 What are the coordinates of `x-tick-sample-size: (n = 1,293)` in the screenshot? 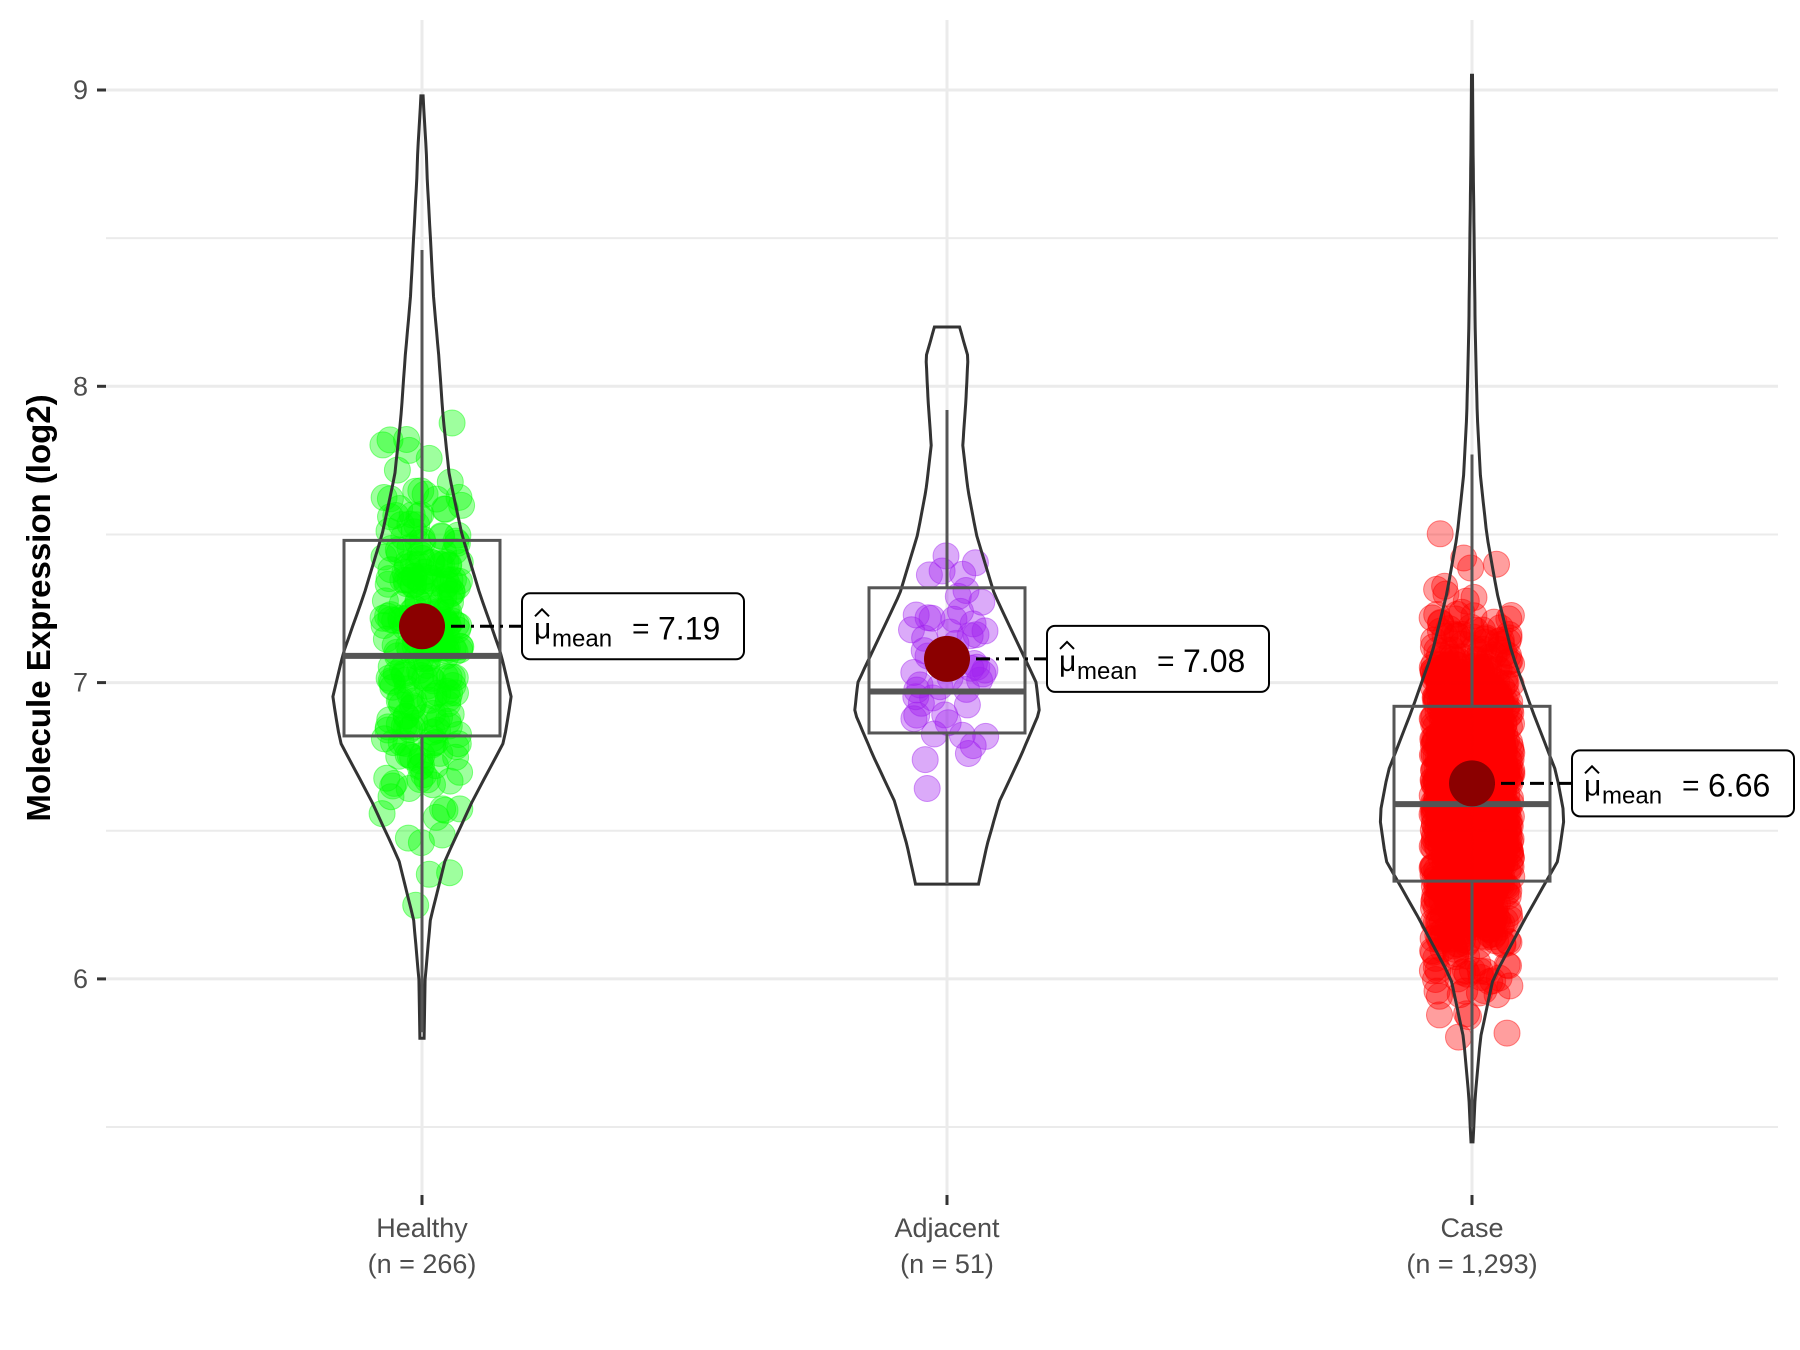 It's located at (1471, 1264).